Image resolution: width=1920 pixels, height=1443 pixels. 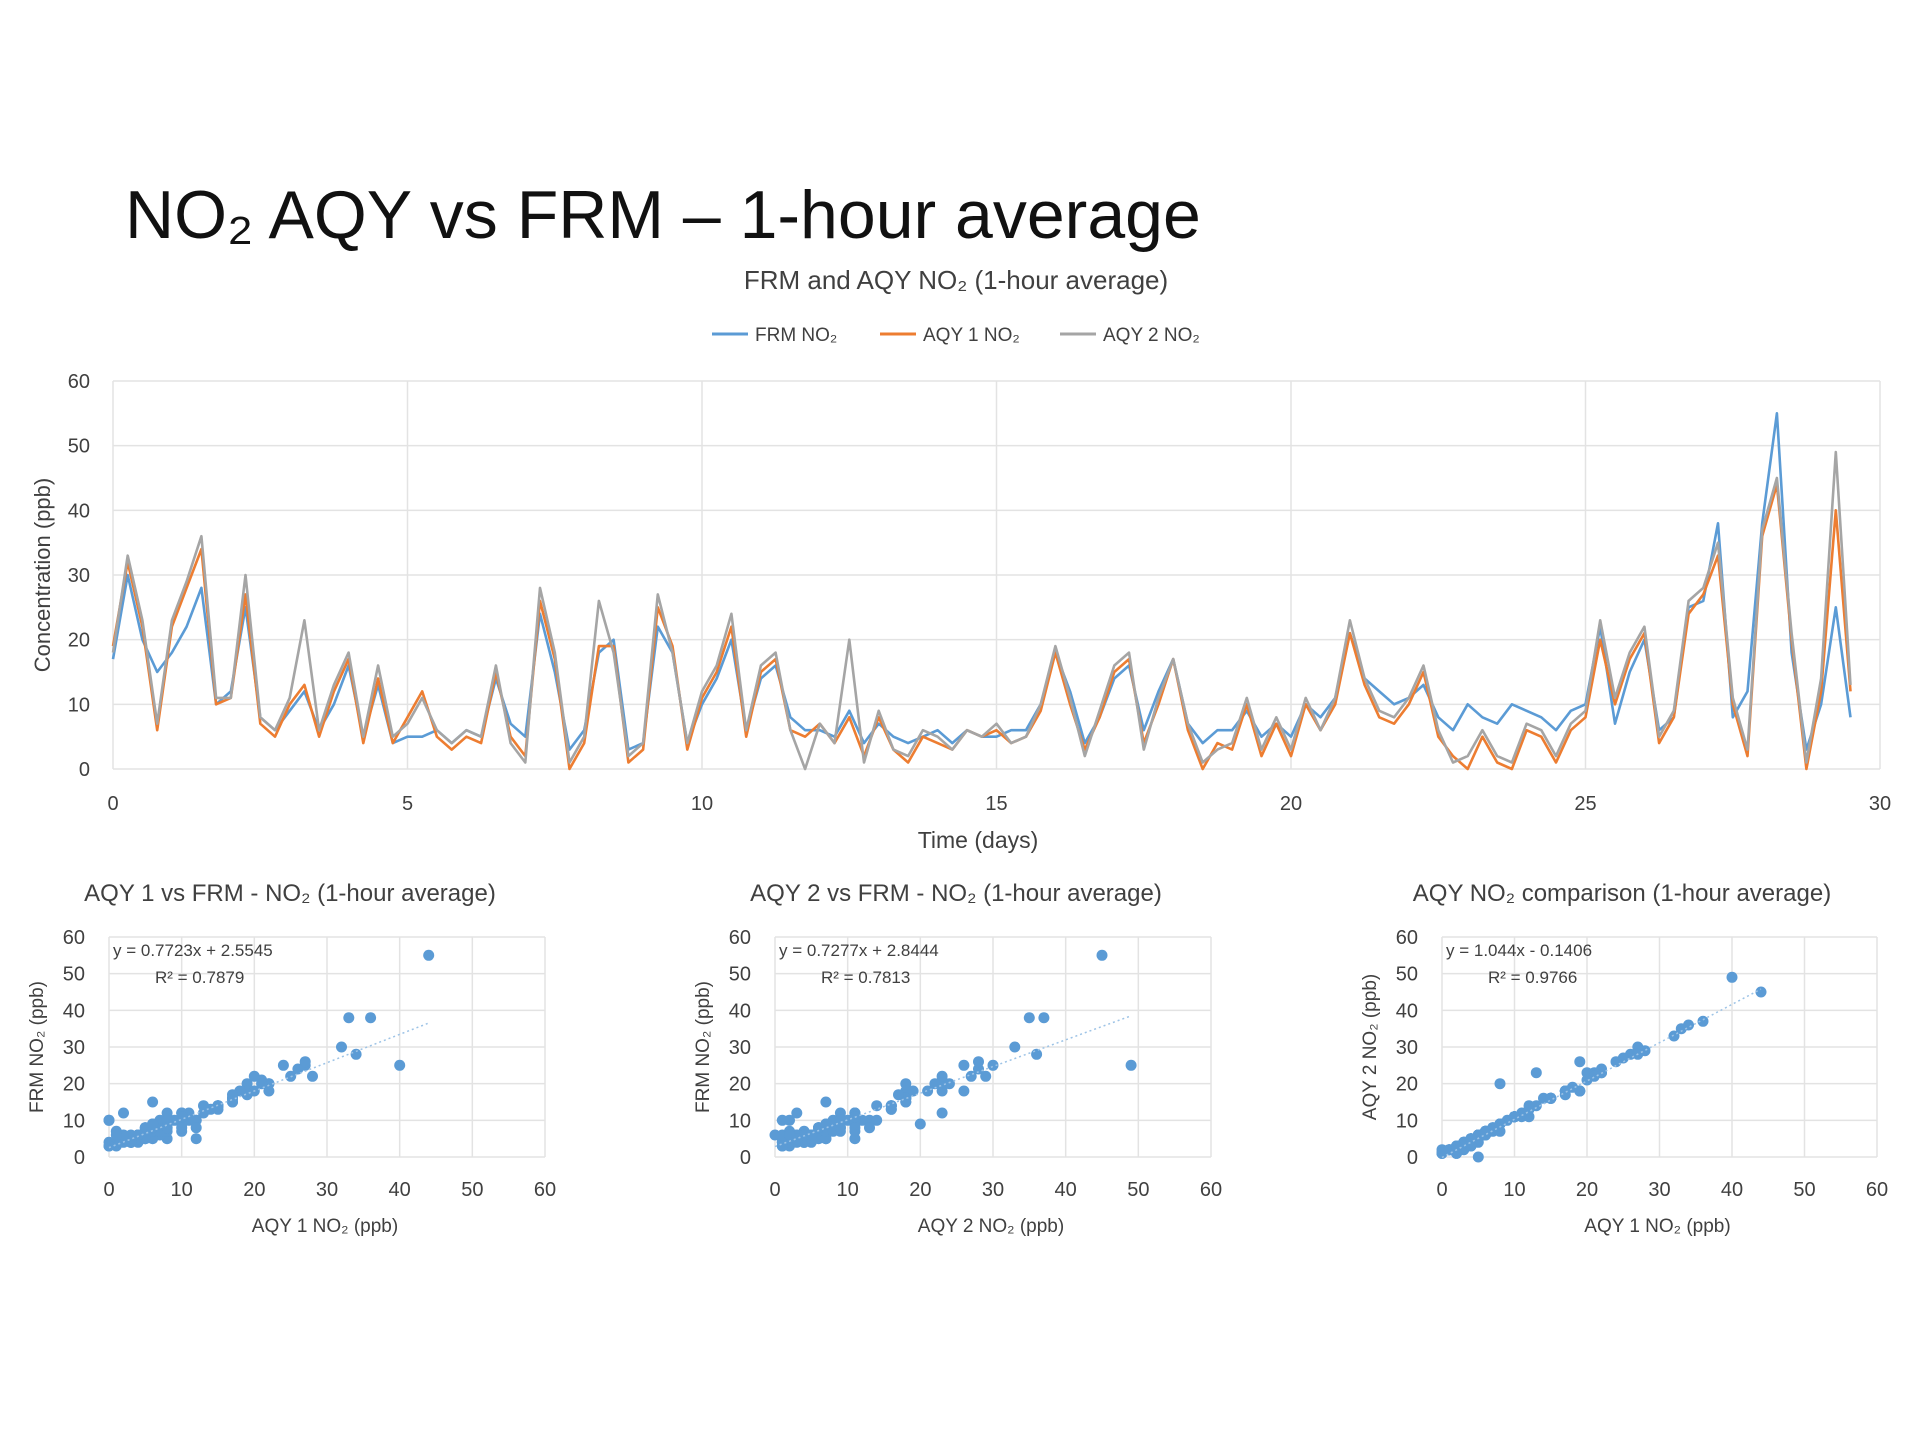 I want to click on y-tick-label: 0, so click(x=79, y=1158).